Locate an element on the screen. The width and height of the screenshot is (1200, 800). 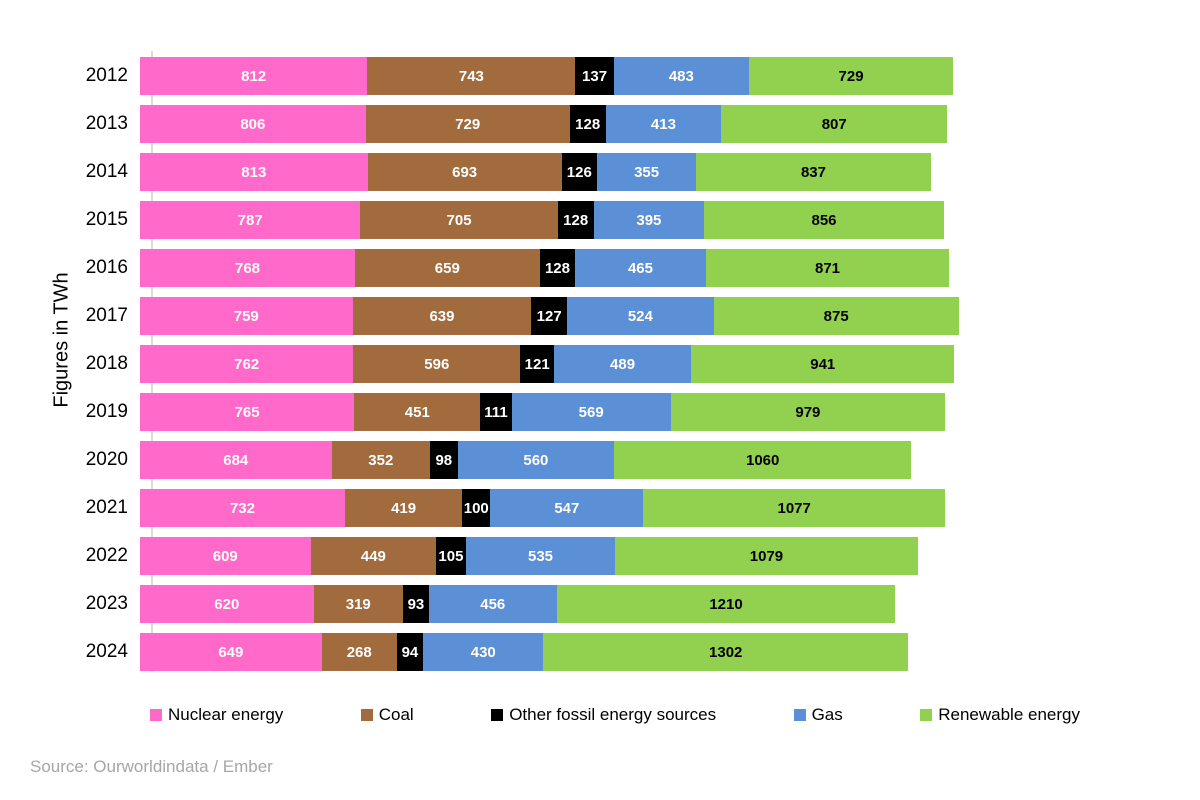
bar-segment: 649 is located at coordinates (231, 652).